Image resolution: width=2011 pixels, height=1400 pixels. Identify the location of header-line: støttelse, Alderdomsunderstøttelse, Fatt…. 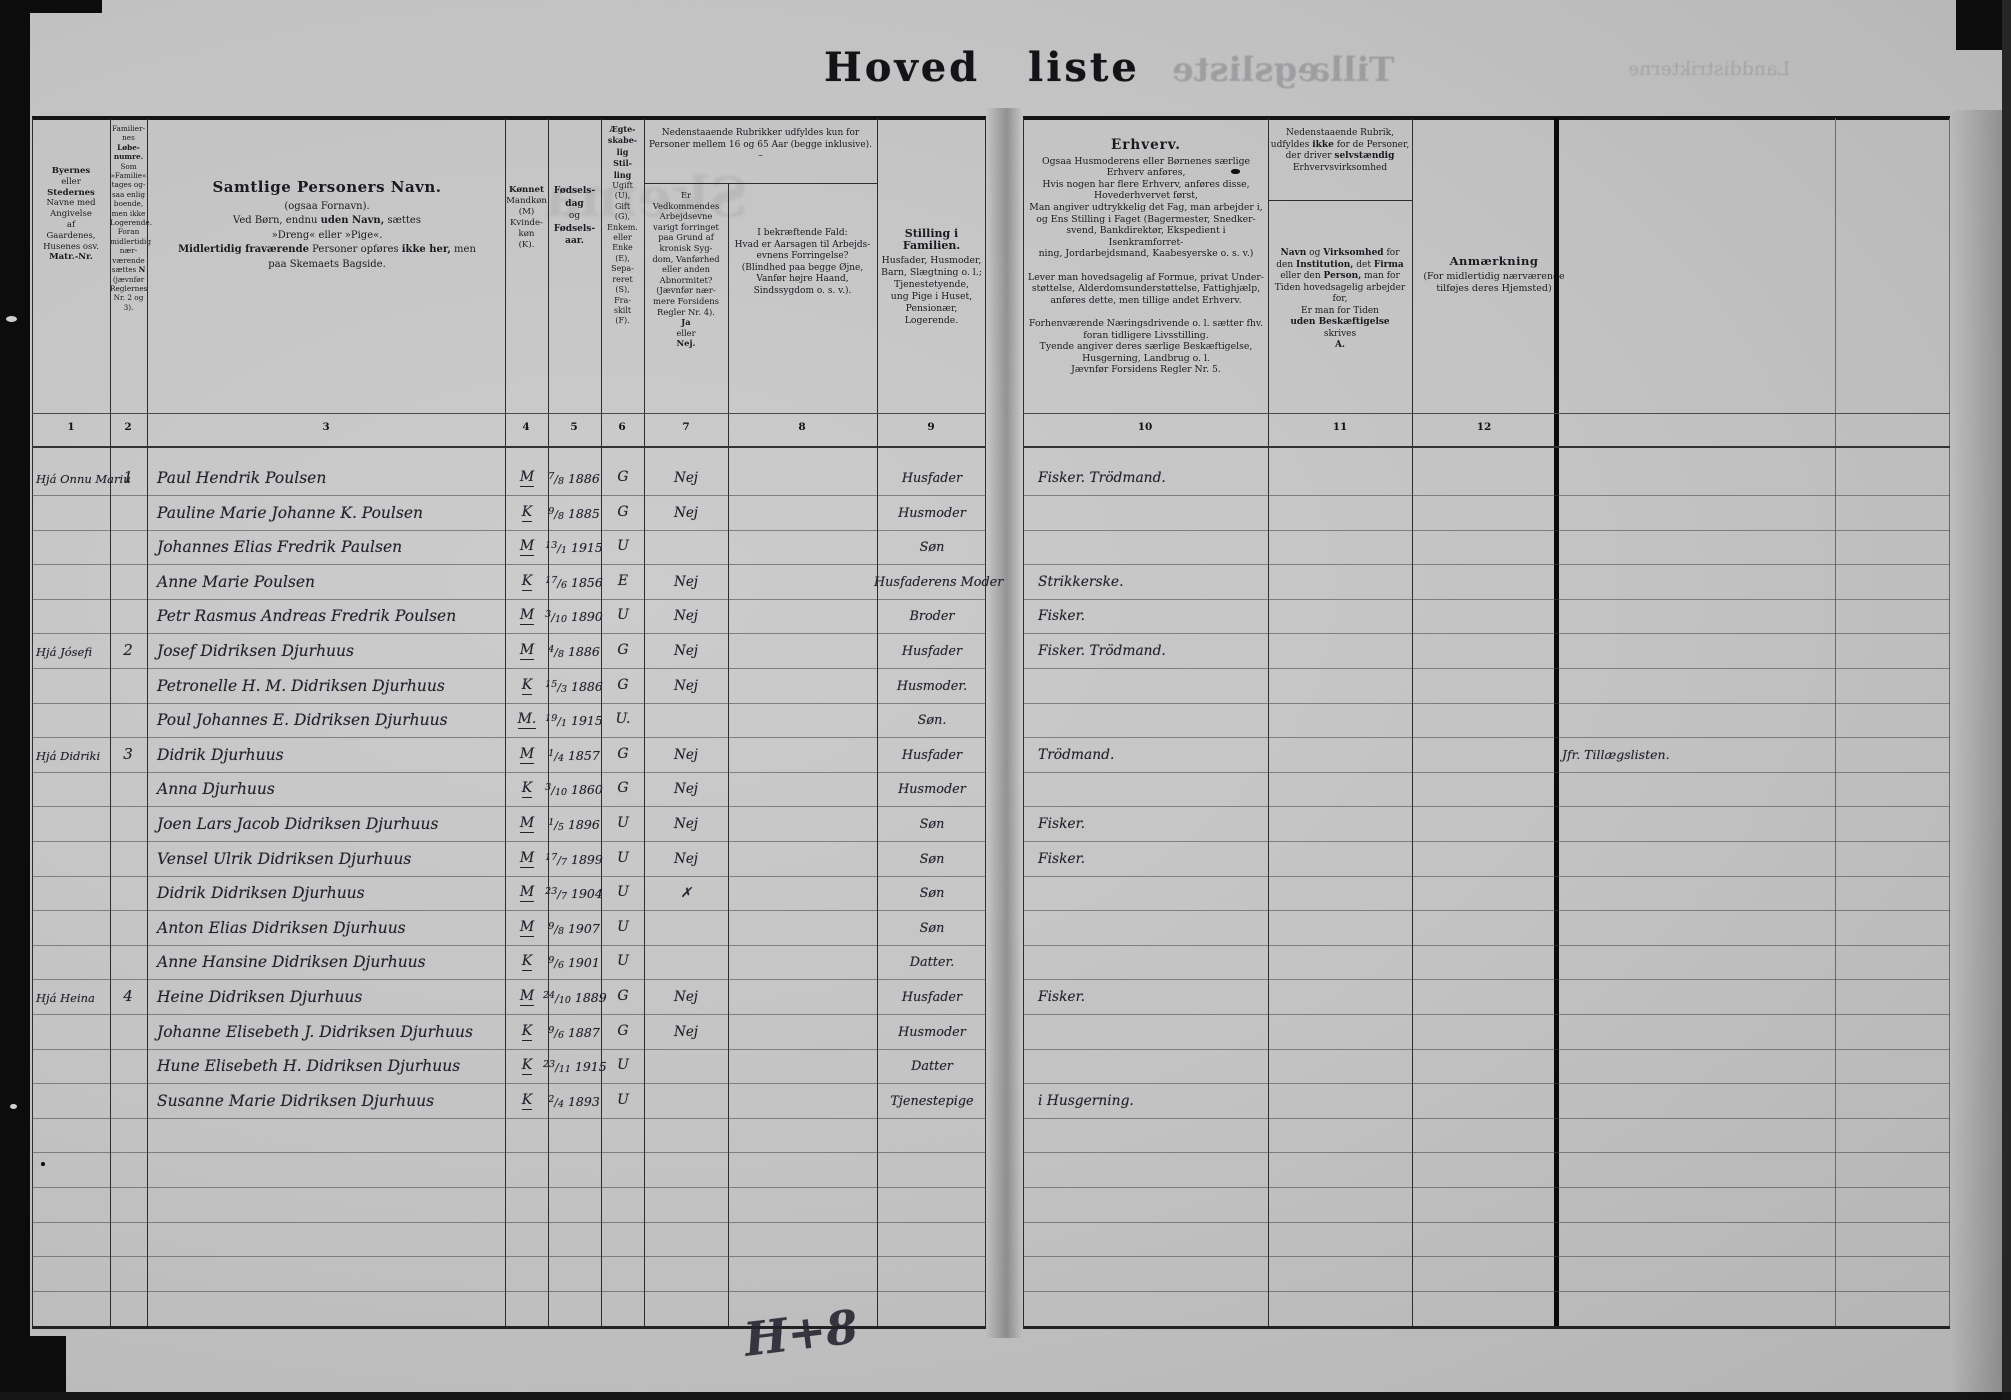
(1146, 289).